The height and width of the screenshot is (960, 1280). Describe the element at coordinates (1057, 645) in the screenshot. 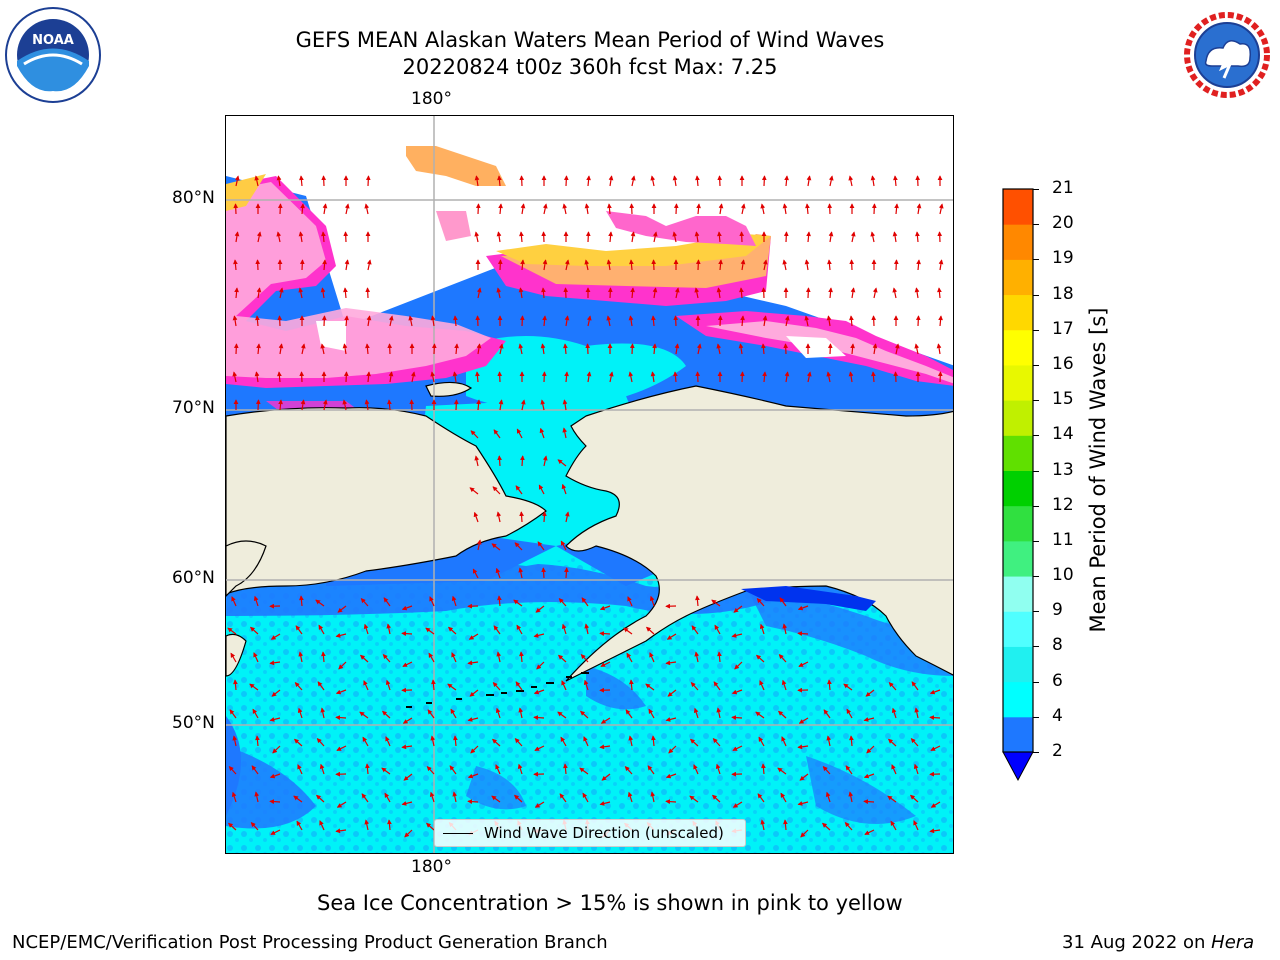

I see `colorbar-tick-label: 8` at that location.